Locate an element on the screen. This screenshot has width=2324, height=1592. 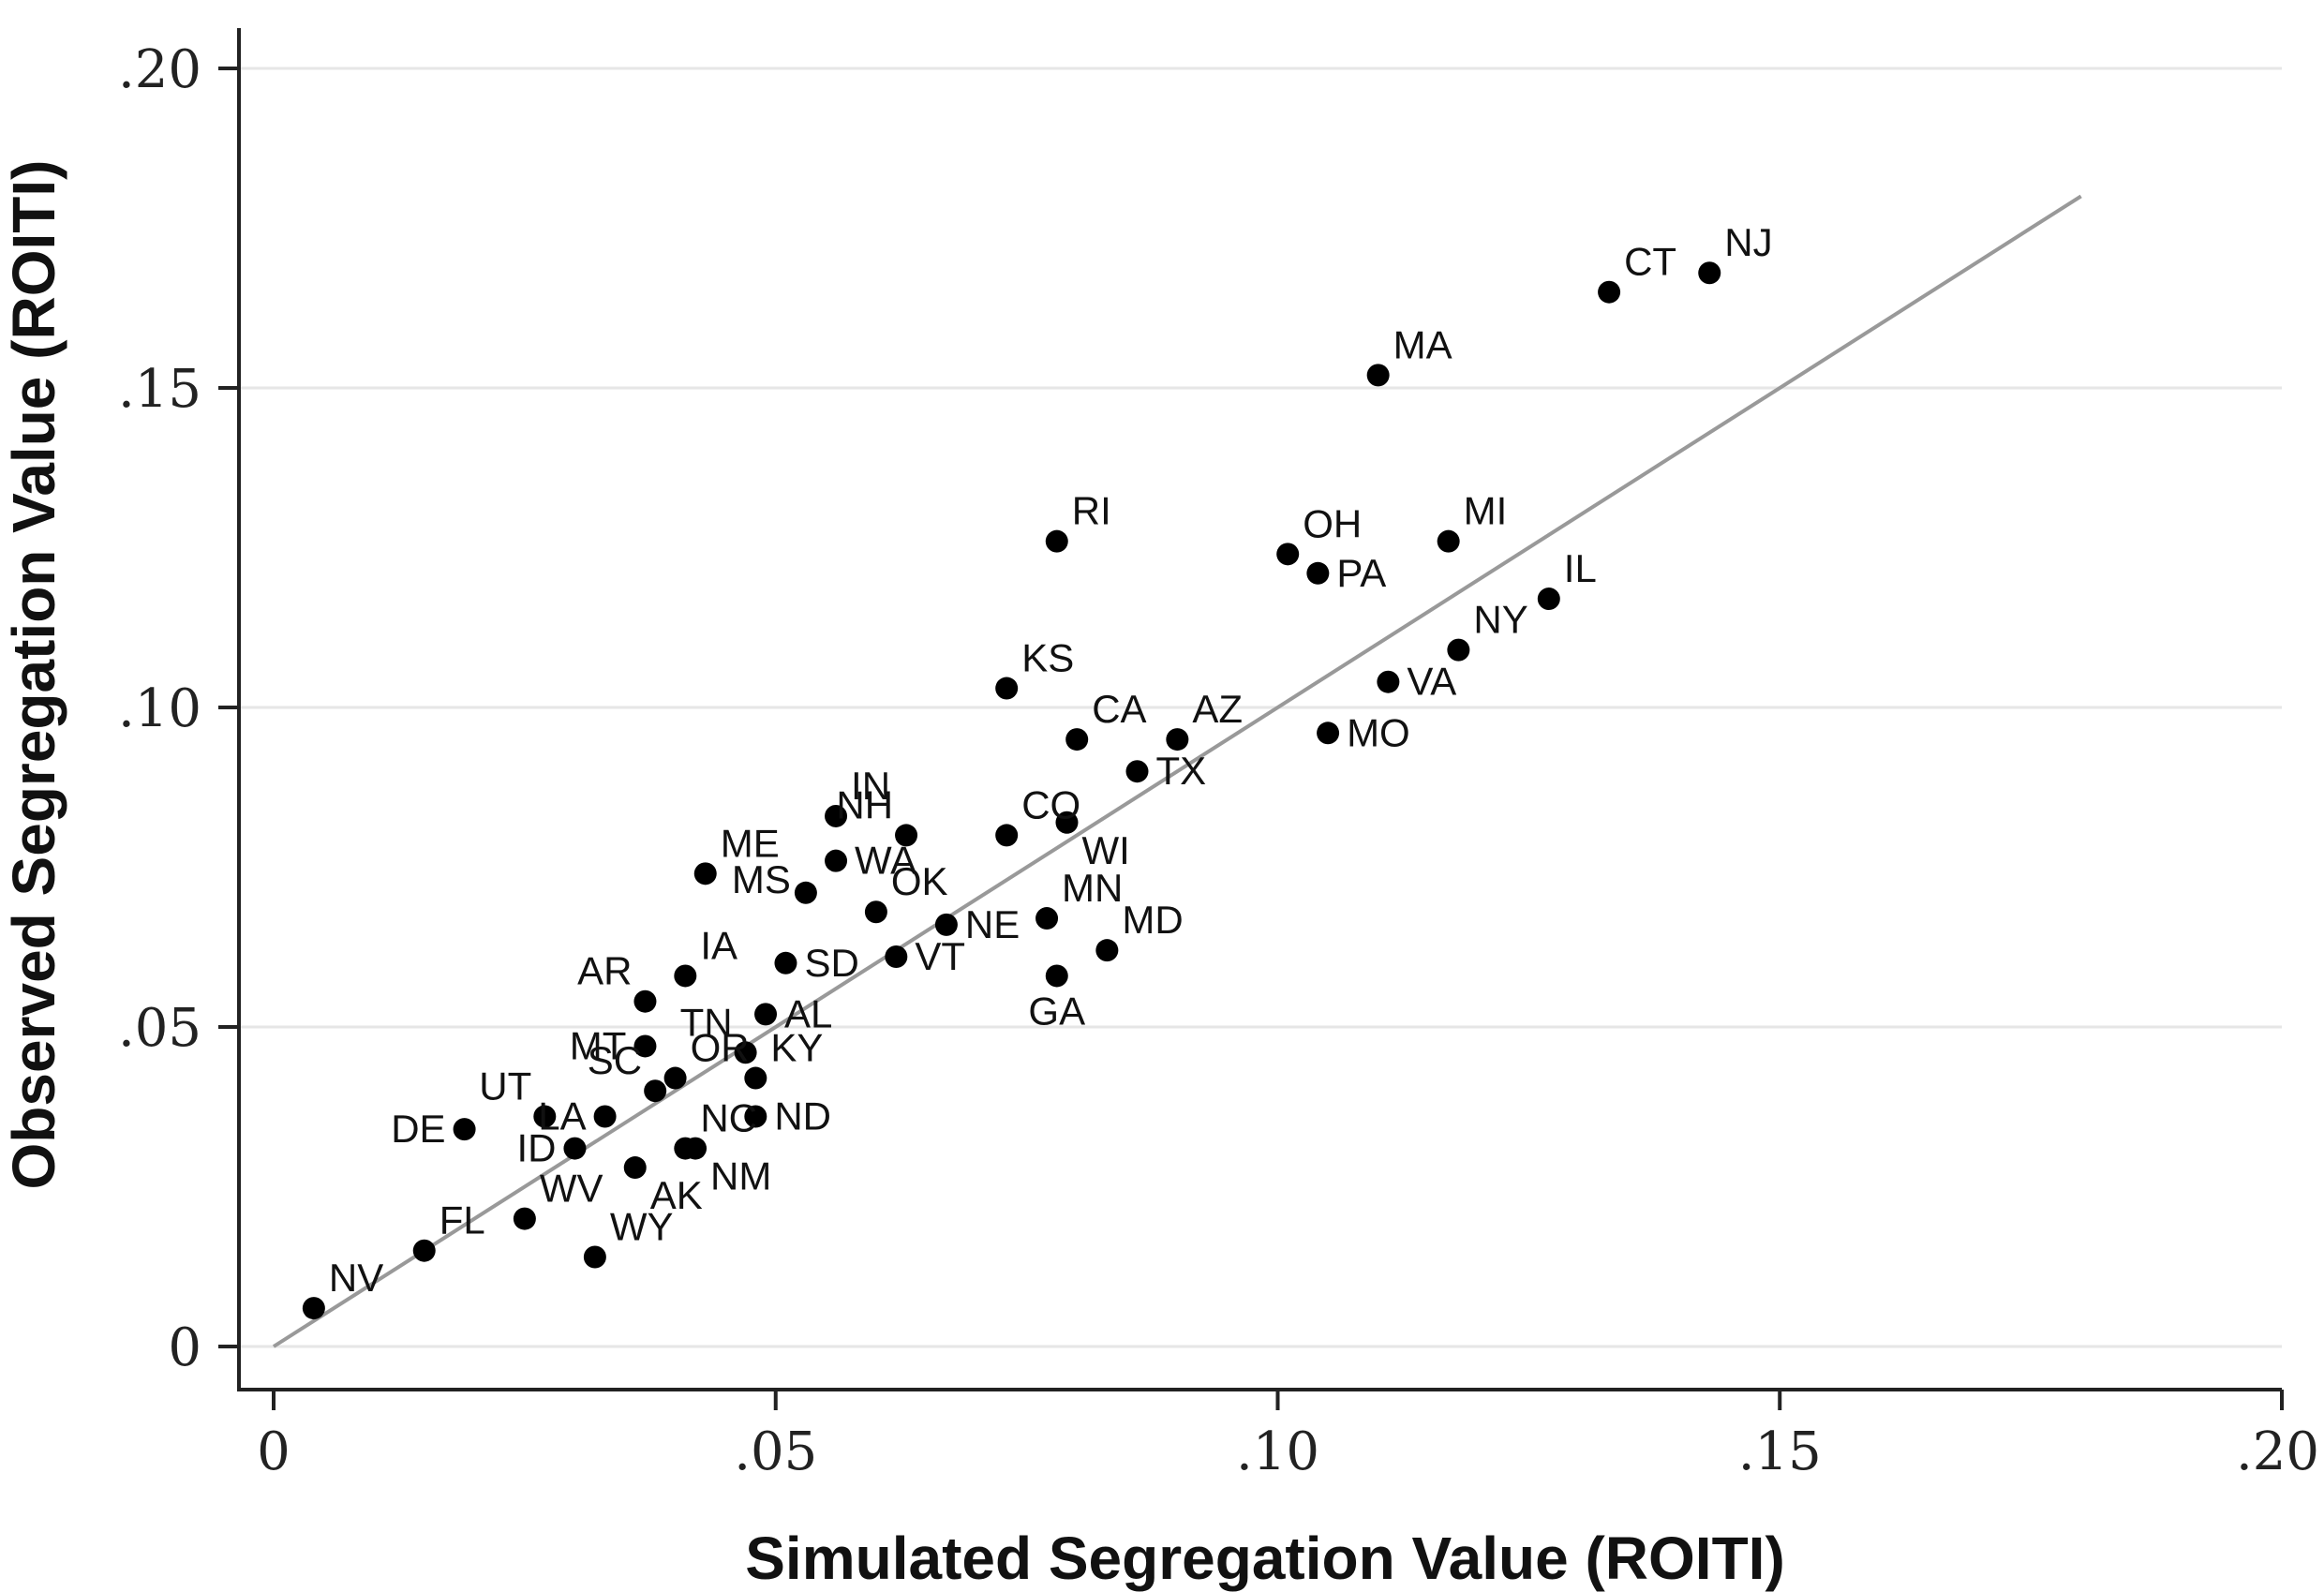
point-label-in: IN is located at coordinates (871, 786).